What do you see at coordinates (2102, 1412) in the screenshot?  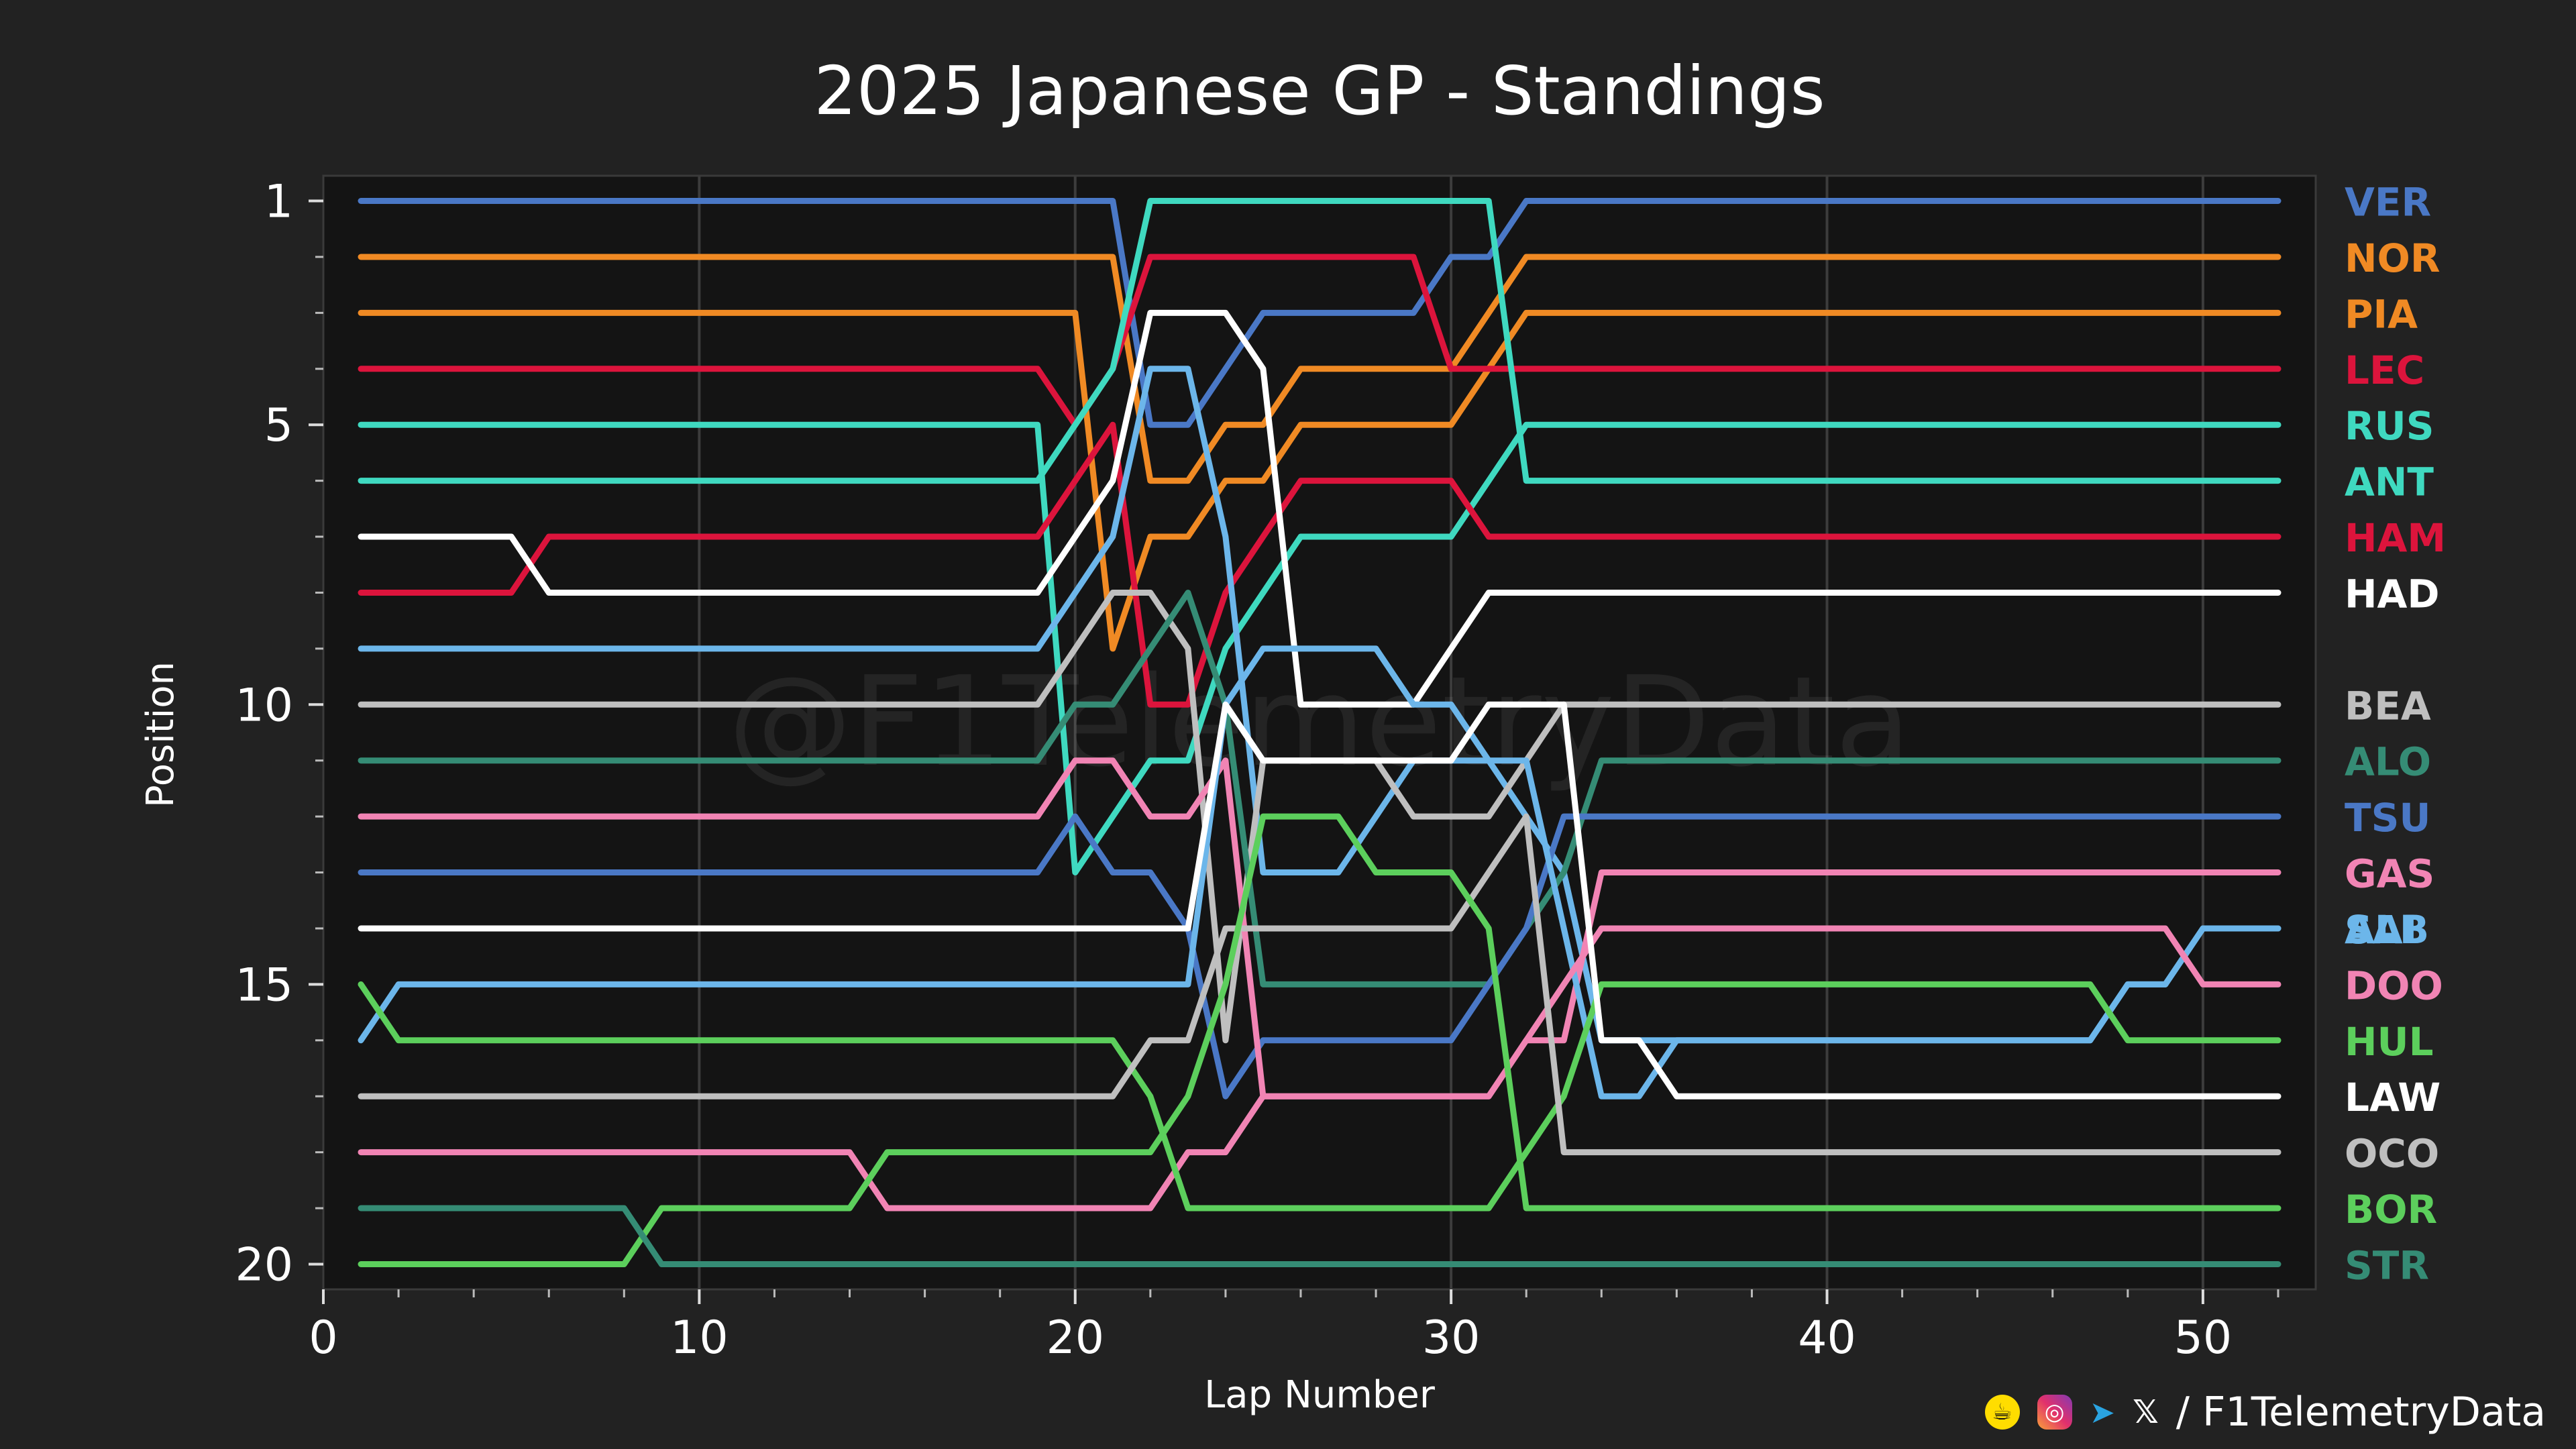 I see `telegram-icon: ➤` at bounding box center [2102, 1412].